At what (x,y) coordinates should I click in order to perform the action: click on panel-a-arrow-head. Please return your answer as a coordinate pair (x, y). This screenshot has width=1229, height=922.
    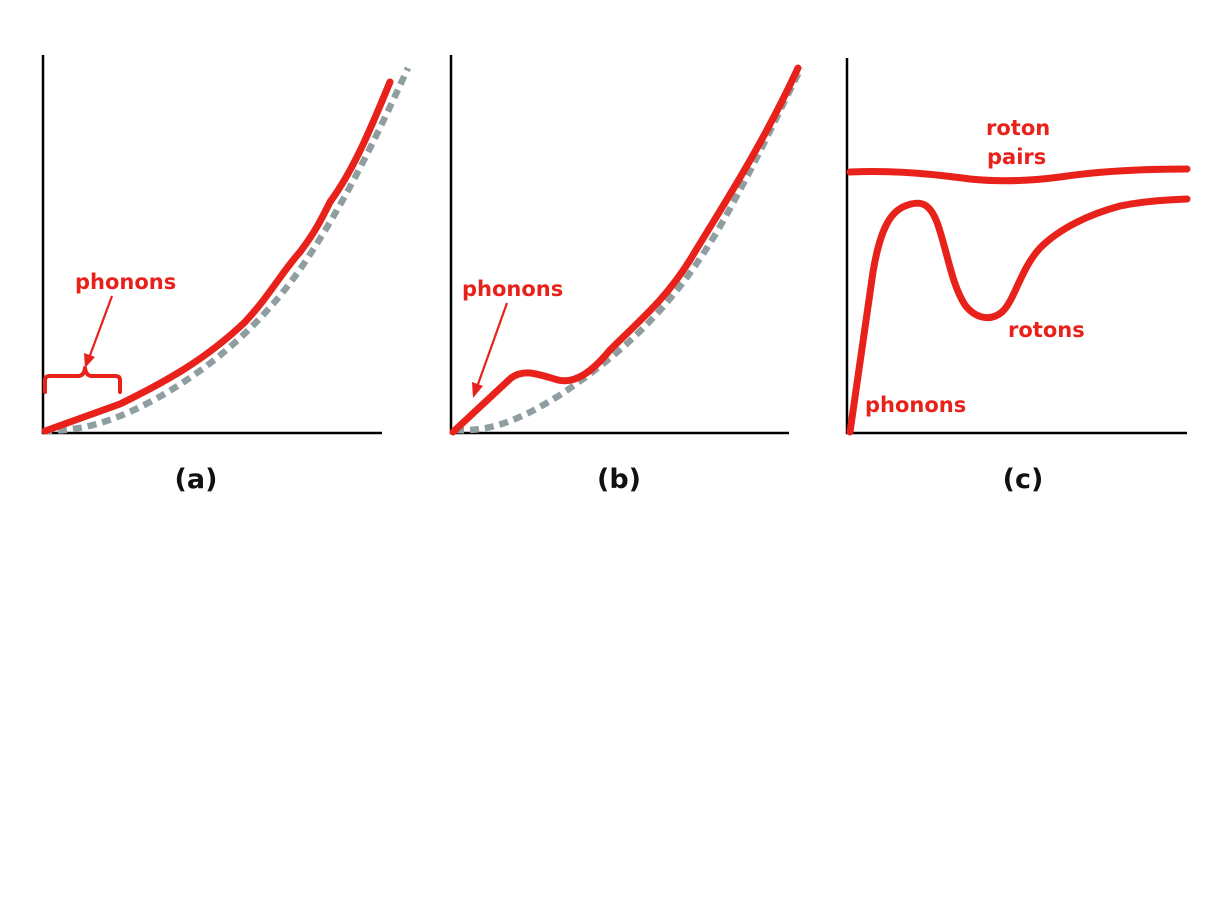
    Looking at the image, I should click on (89, 360).